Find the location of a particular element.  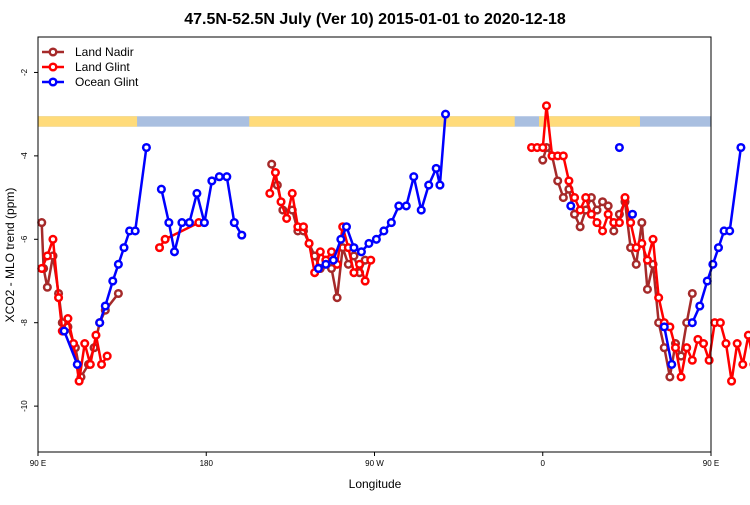

y-tick-label: -10 is located at coordinates (24, 406).